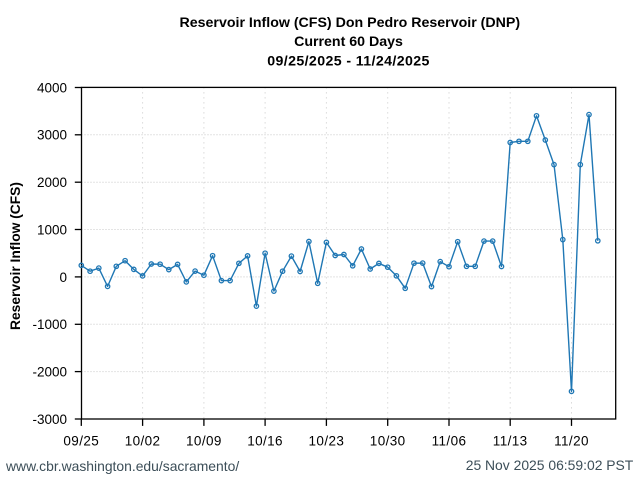  What do you see at coordinates (348, 61) in the screenshot?
I see `svg-text: 09/25/2025 - 11/24/2025` at bounding box center [348, 61].